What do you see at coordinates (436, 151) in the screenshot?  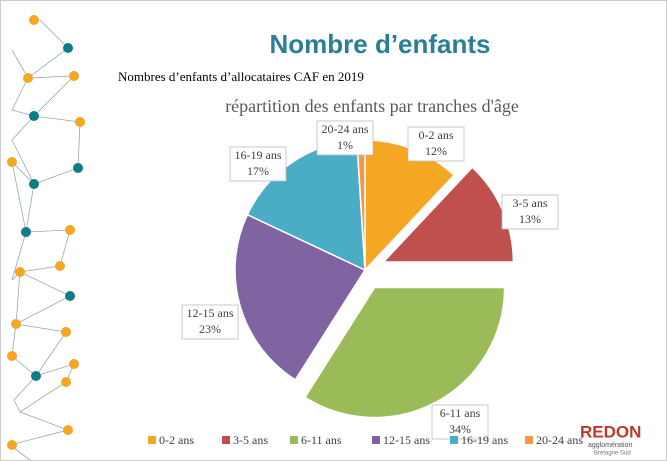 I see `data-label-value: 12%` at bounding box center [436, 151].